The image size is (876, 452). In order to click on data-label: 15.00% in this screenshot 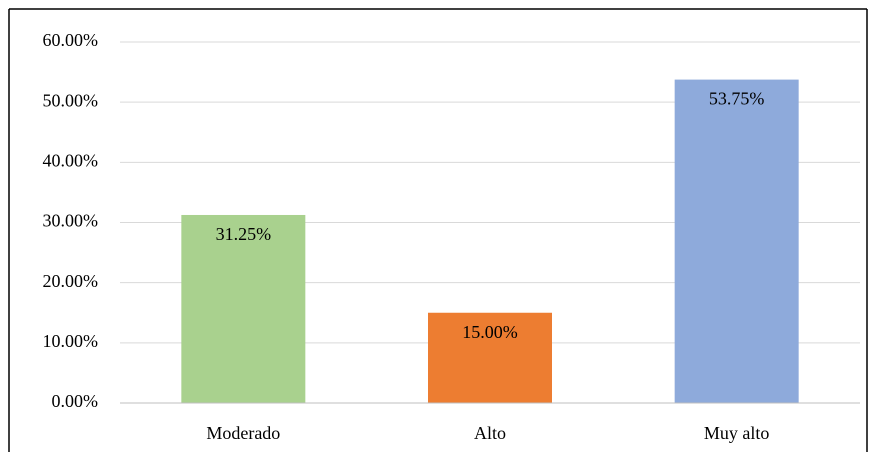, I will do `click(490, 332)`.